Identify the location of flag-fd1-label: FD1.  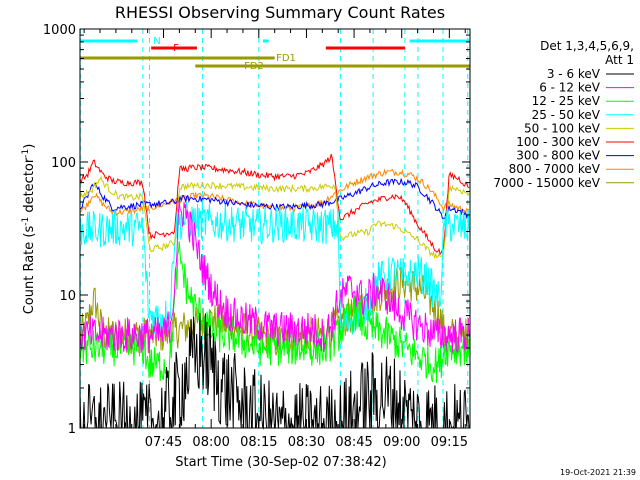
(286, 58).